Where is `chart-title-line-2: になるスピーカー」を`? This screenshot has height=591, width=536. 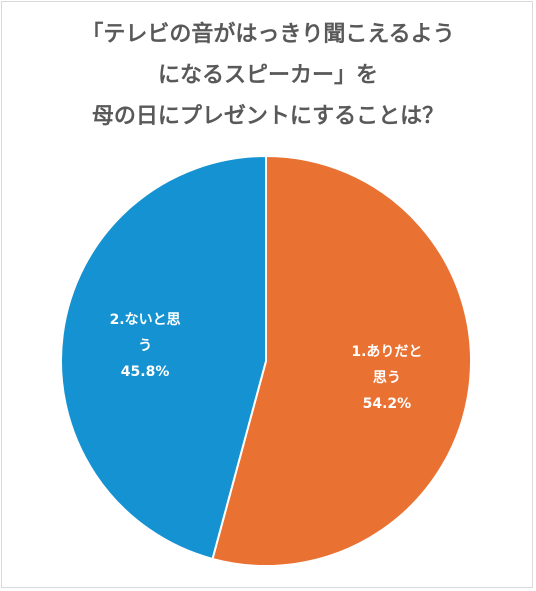 chart-title-line-2: になるスピーカー」を is located at coordinates (267, 75).